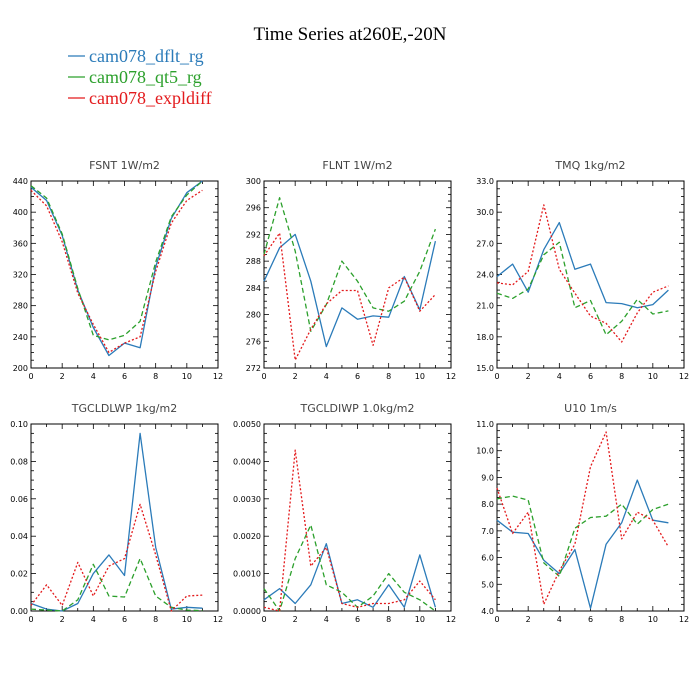  I want to click on y-tick-label: 0.00, so click(19, 611).